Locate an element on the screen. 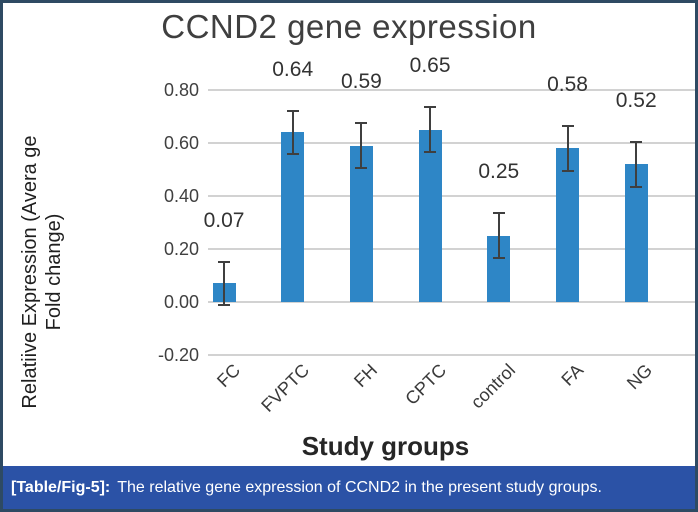 The height and width of the screenshot is (512, 698). error-cap-bottom-FC is located at coordinates (224, 304).